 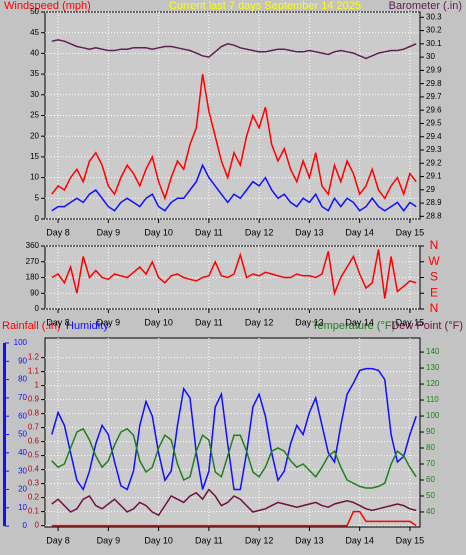 I want to click on y3-tick-label: 20, so click(x=22, y=489).